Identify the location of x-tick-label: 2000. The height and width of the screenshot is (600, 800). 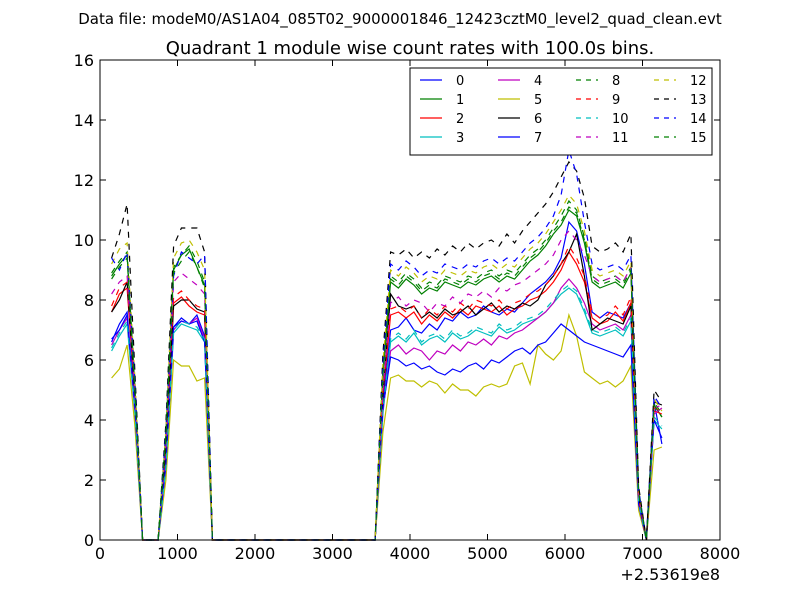
(255, 553).